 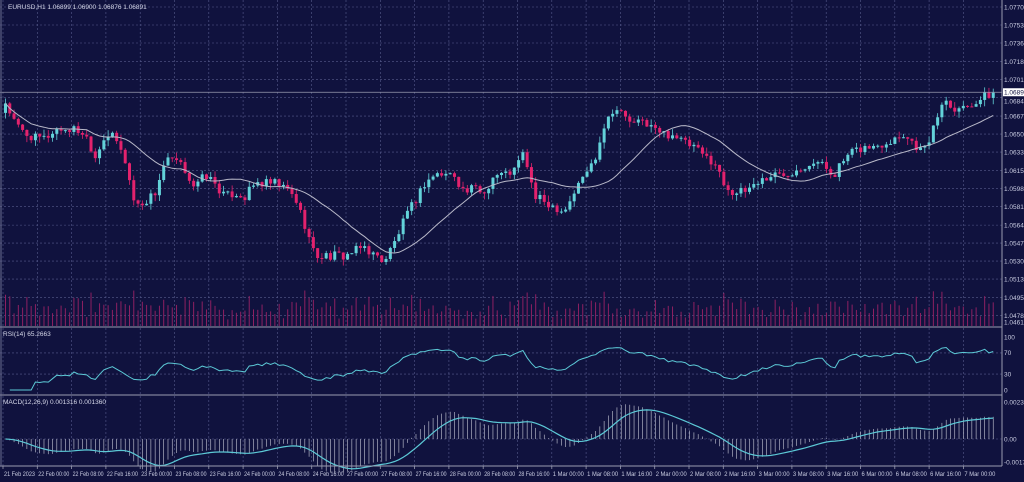 What do you see at coordinates (739, 474) in the screenshot?
I see `time-tick-label: 2 Mar 16:00` at bounding box center [739, 474].